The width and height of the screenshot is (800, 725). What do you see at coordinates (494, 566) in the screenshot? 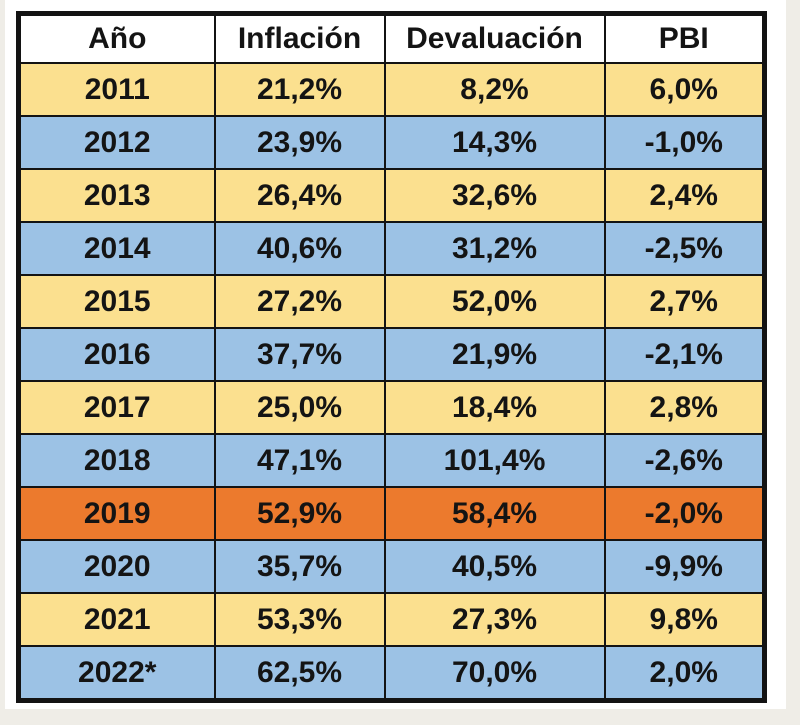
I see `devaluacion-cell: 40,5%` at bounding box center [494, 566].